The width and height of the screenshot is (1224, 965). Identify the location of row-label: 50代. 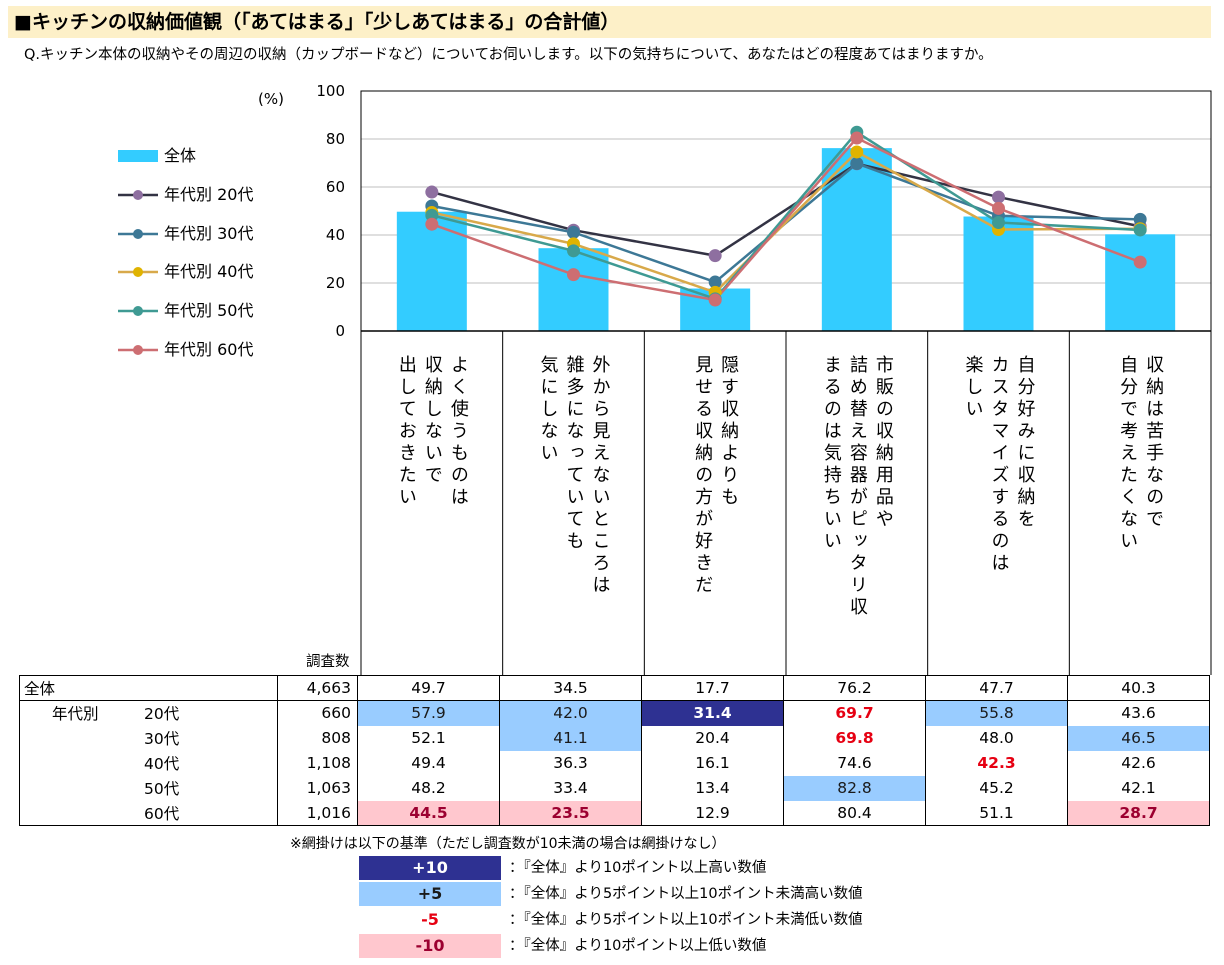
(148, 788).